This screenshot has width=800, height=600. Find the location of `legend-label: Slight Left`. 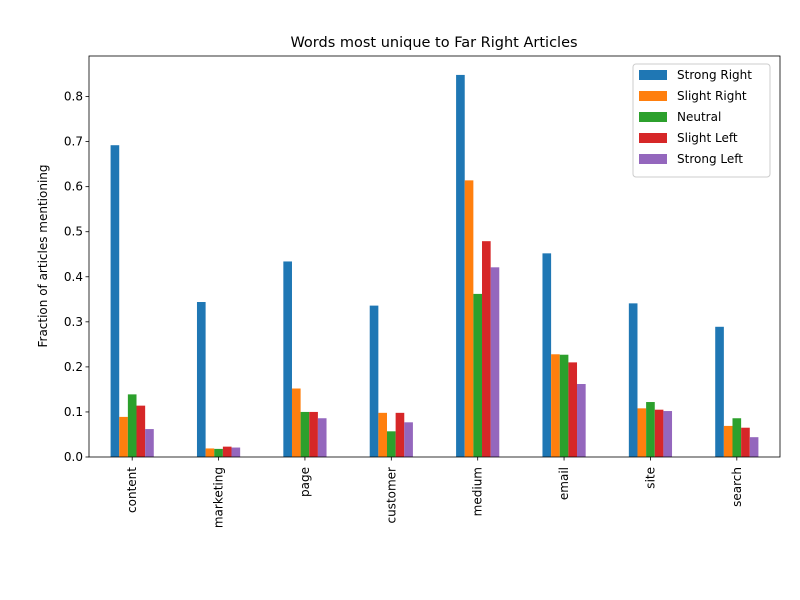

legend-label: Slight Left is located at coordinates (707, 138).